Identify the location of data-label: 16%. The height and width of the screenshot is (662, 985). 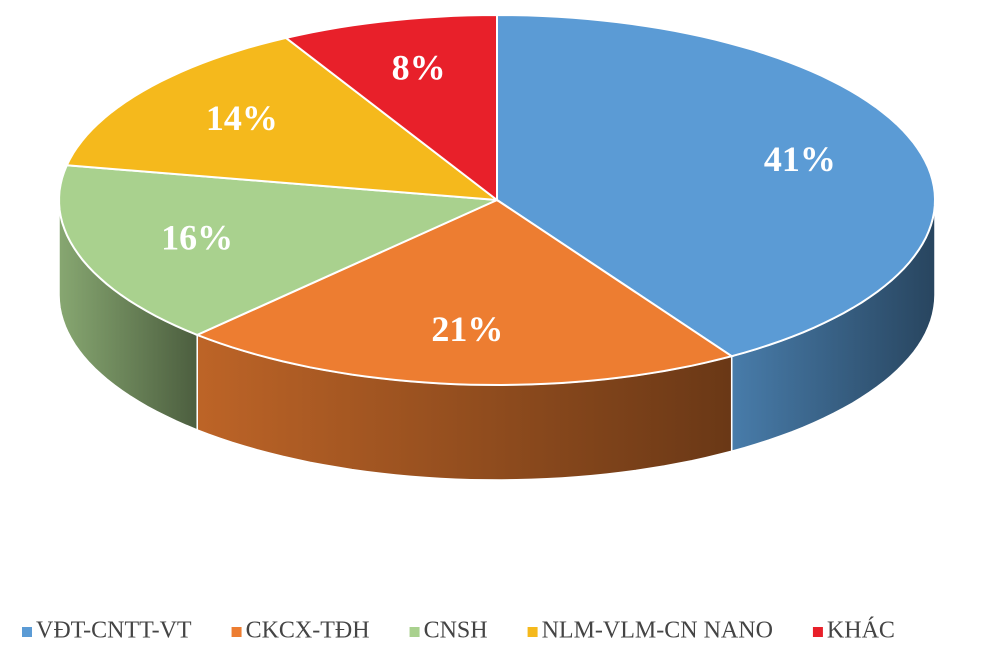
(197, 237).